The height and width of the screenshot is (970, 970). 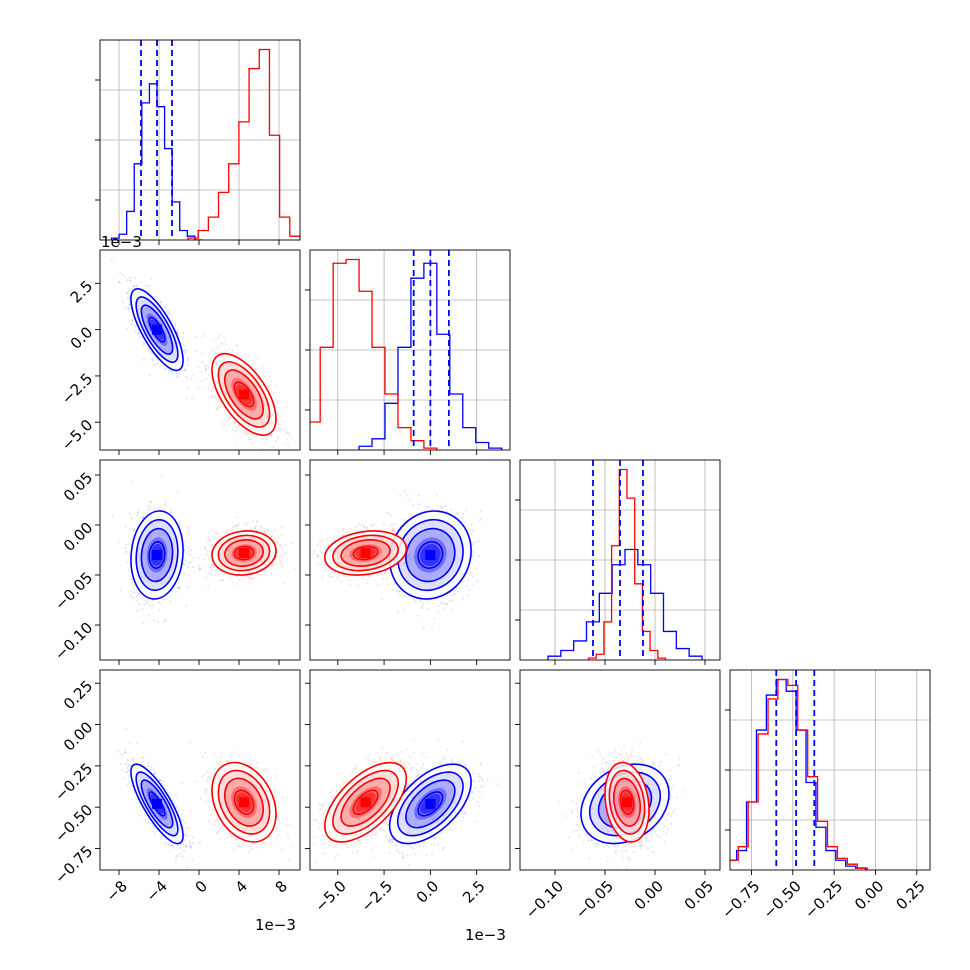 What do you see at coordinates (82, 338) in the screenshot?
I see `y-tick-label: 0.0` at bounding box center [82, 338].